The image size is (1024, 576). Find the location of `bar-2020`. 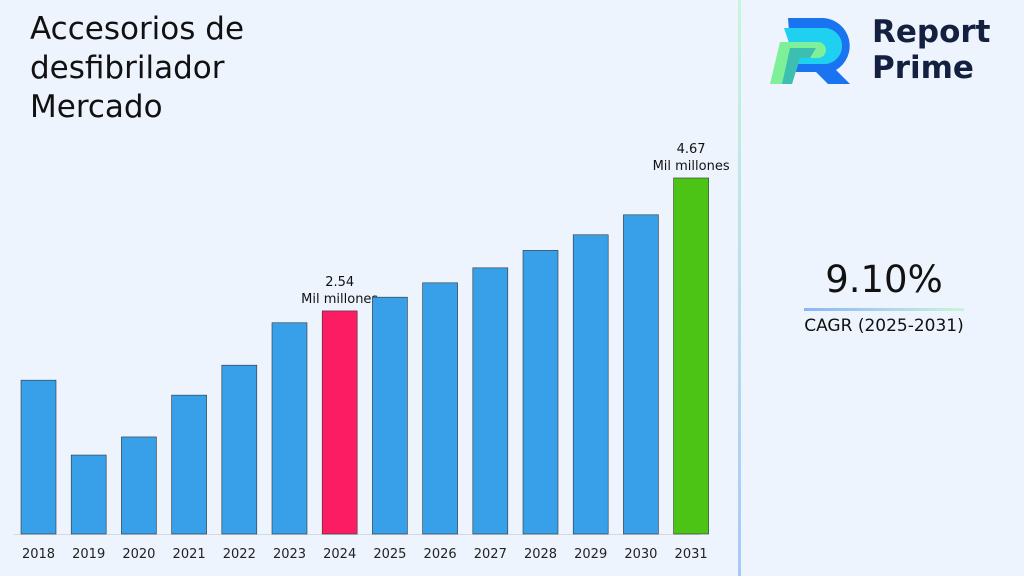

bar-2020 is located at coordinates (139, 485).